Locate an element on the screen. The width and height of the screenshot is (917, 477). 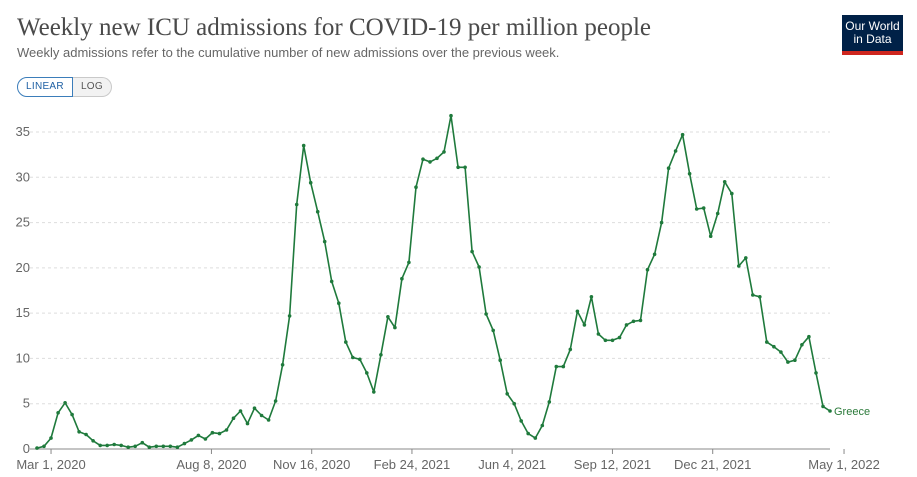
logo-line-1: Our World is located at coordinates (872, 26).